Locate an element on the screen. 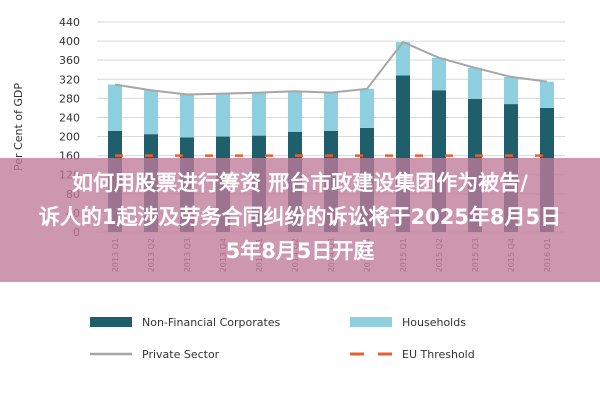 This screenshot has height=400, width=600. y-tick-label: 360 is located at coordinates (69, 60).